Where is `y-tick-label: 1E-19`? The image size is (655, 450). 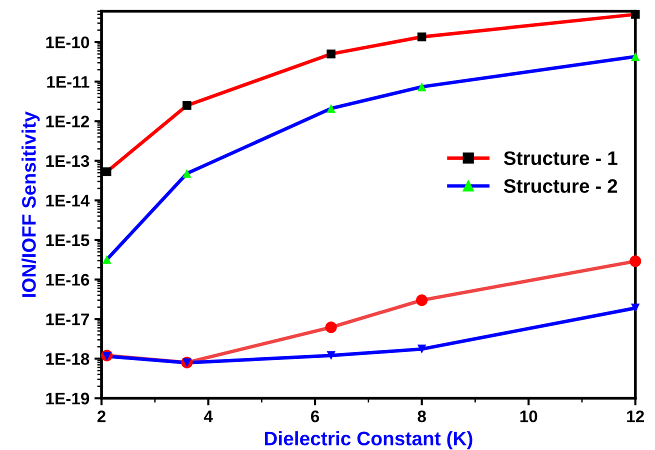
y-tick-label: 1E-19 is located at coordinates (68, 398).